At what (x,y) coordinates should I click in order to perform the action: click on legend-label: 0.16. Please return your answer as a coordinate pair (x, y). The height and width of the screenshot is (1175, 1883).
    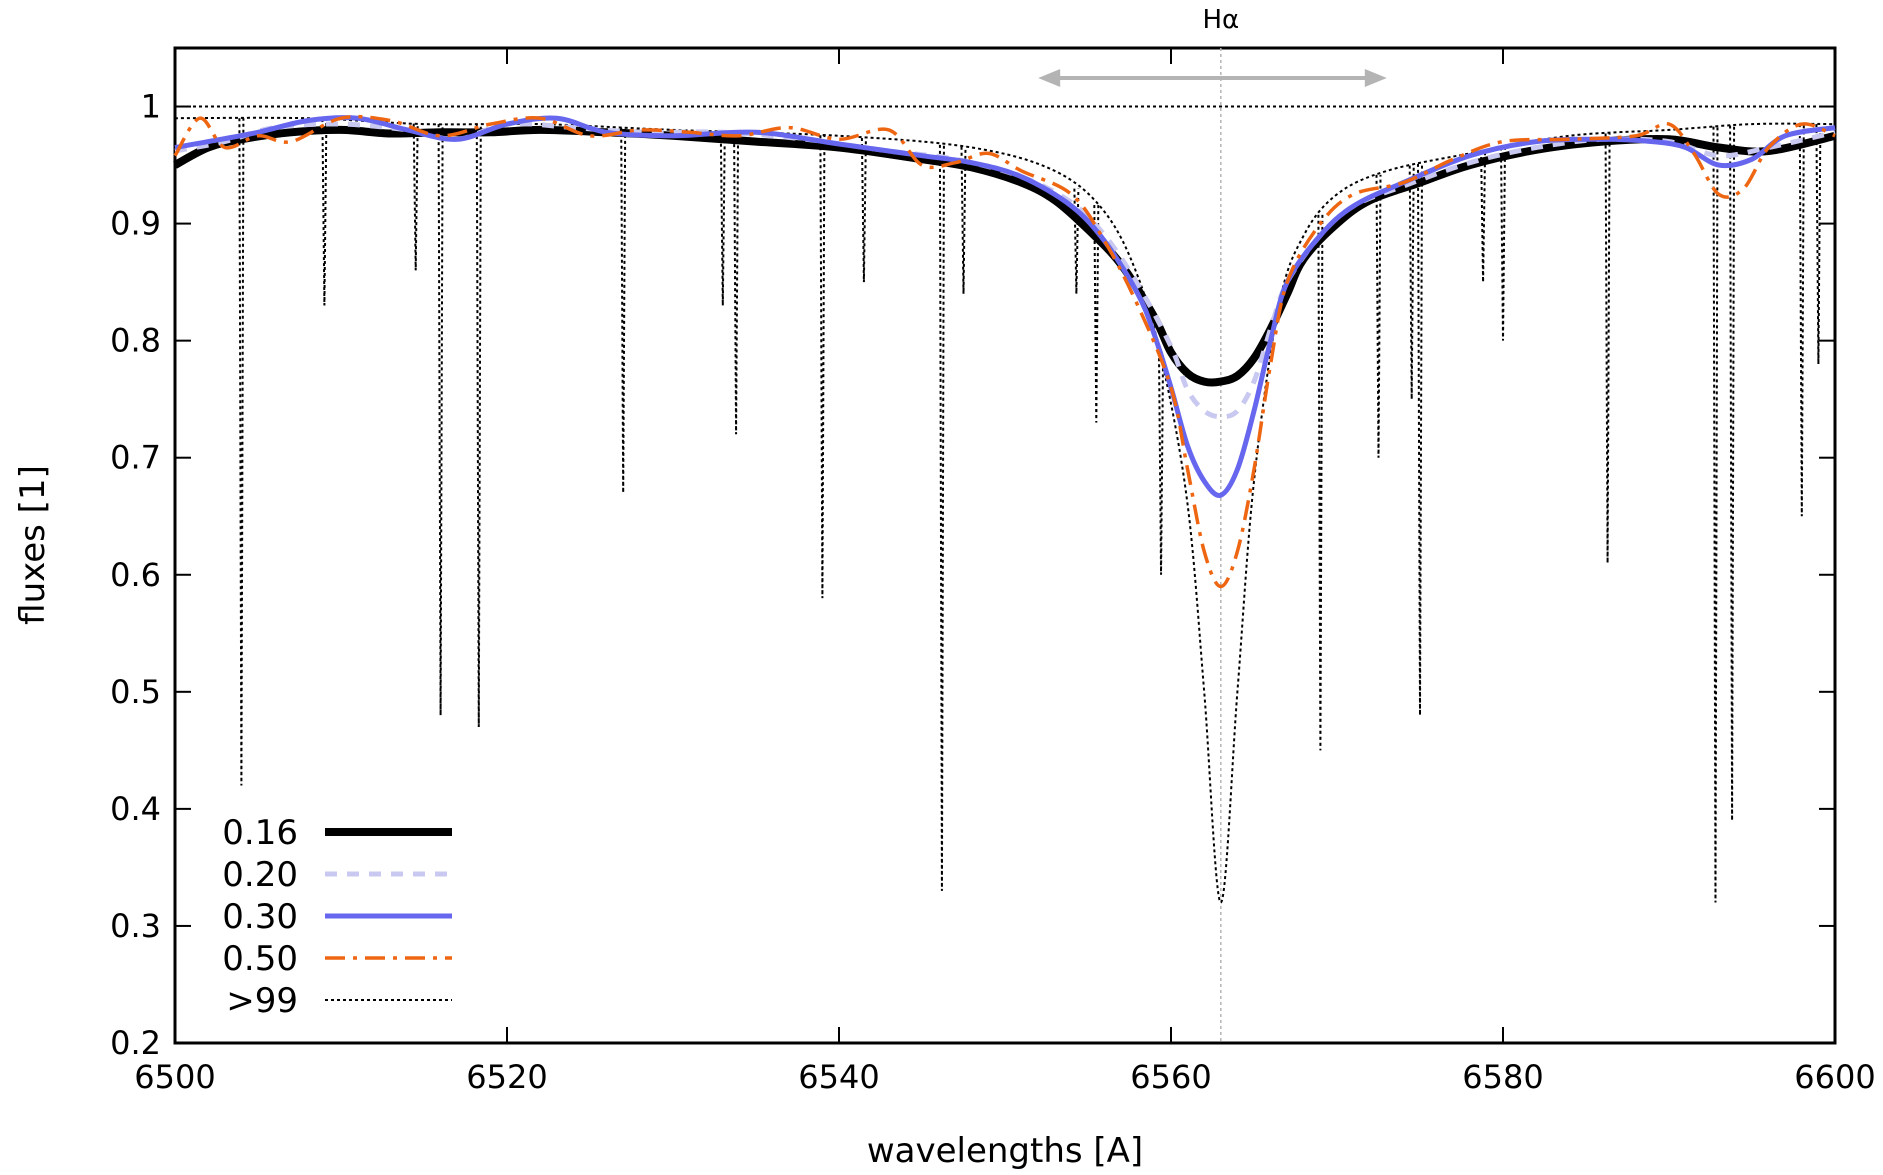
    Looking at the image, I should click on (260, 833).